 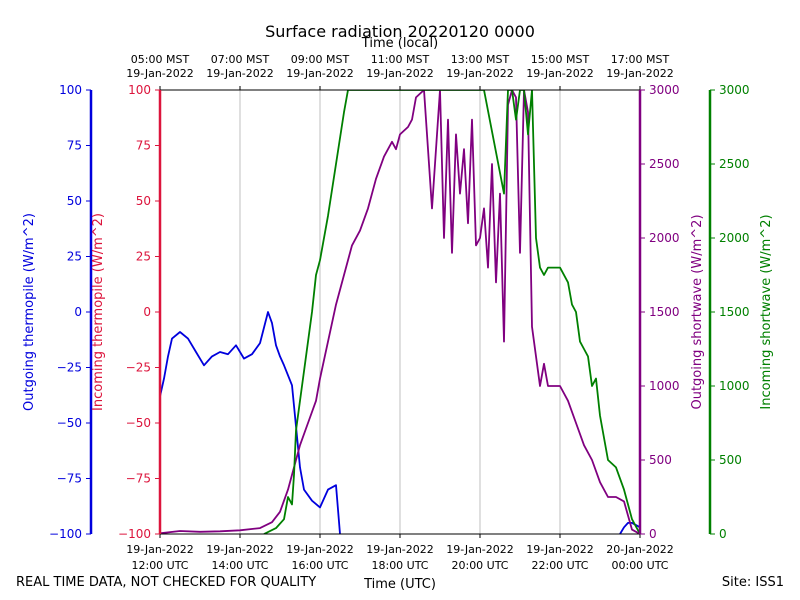 I want to click on outgoing-thermopile-series-line, so click(x=250, y=422).